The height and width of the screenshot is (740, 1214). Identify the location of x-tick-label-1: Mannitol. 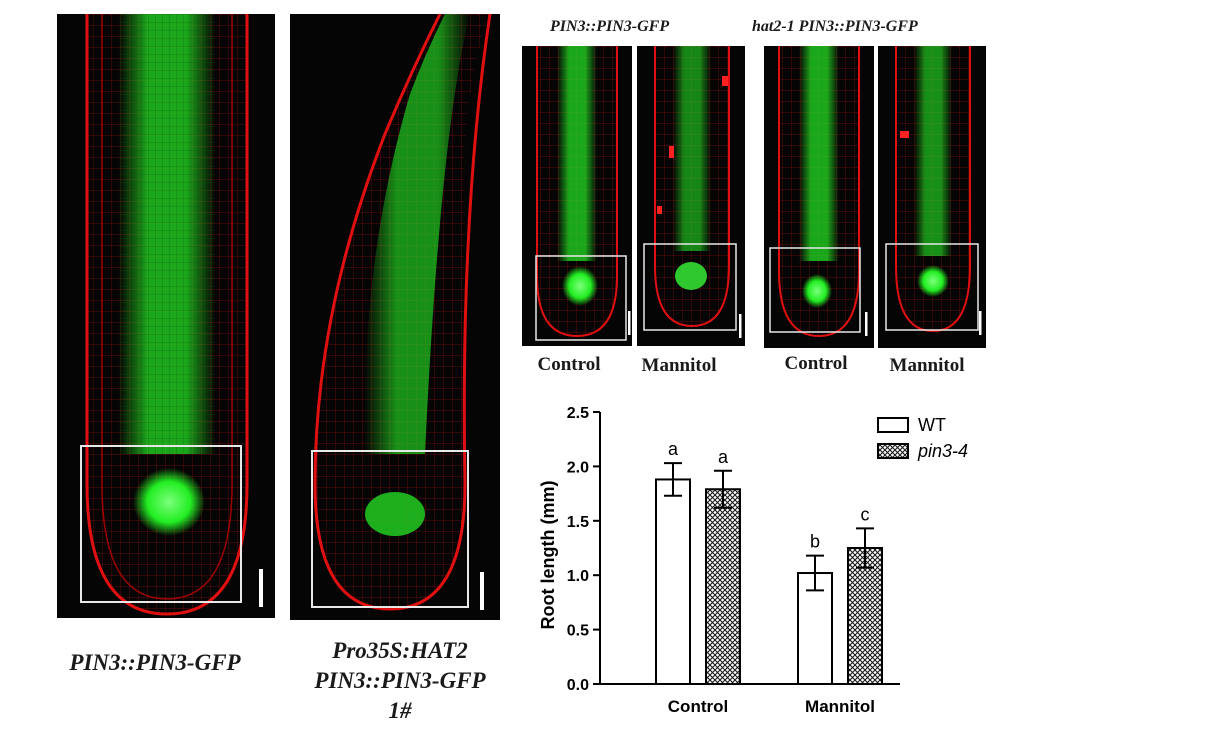
(840, 706).